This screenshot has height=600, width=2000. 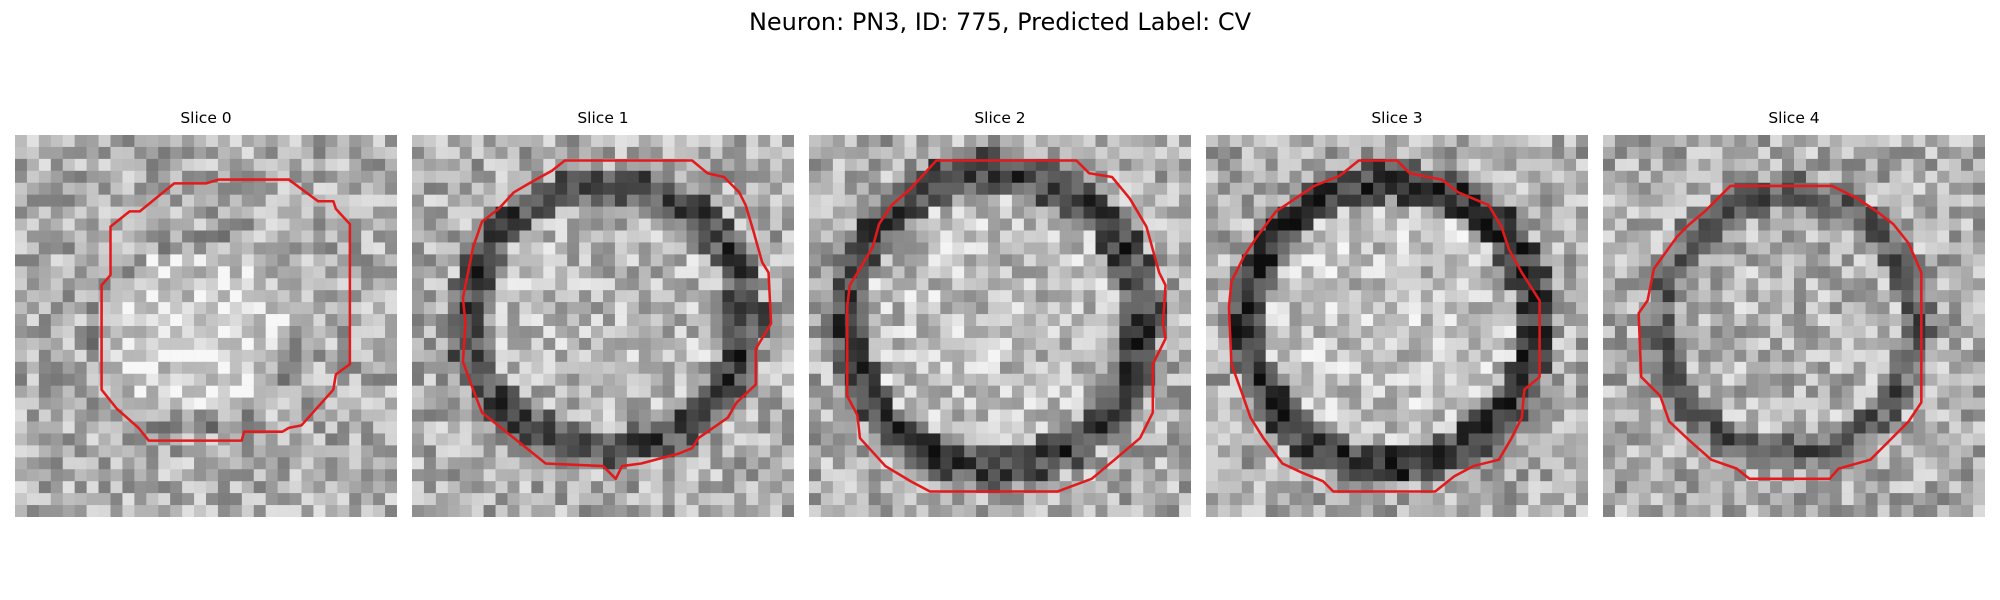 I want to click on slice-title: Slice 2, so click(x=1000, y=118).